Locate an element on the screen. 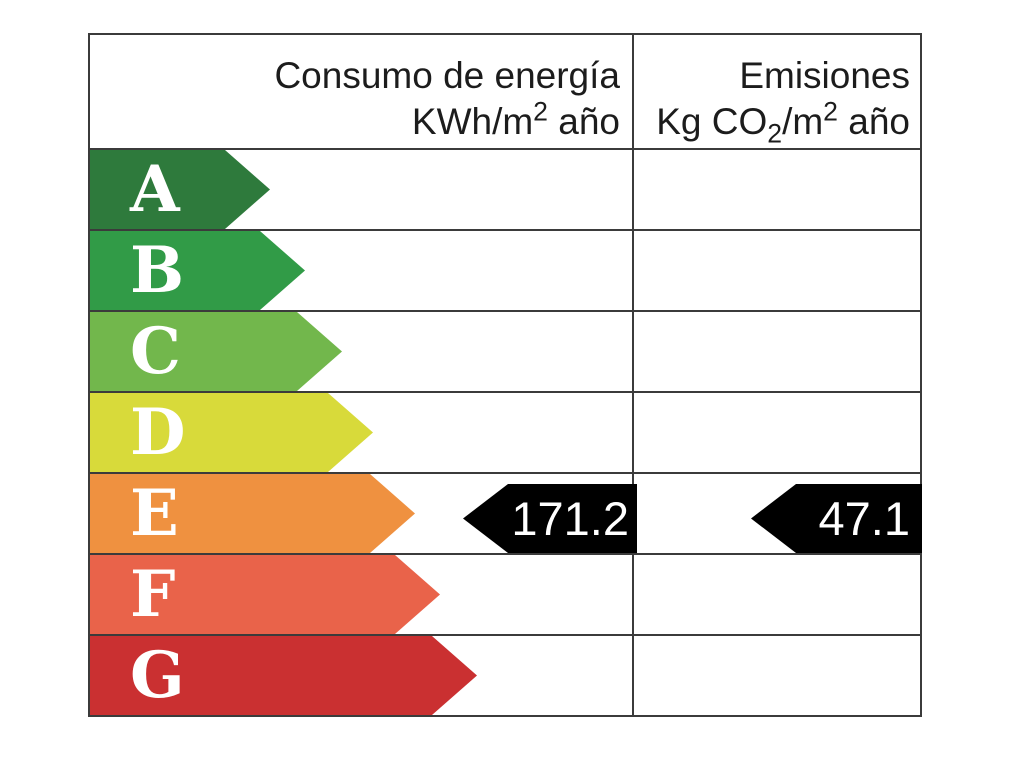 This screenshot has width=1020, height=765. rating-letter: D is located at coordinates (158, 432).